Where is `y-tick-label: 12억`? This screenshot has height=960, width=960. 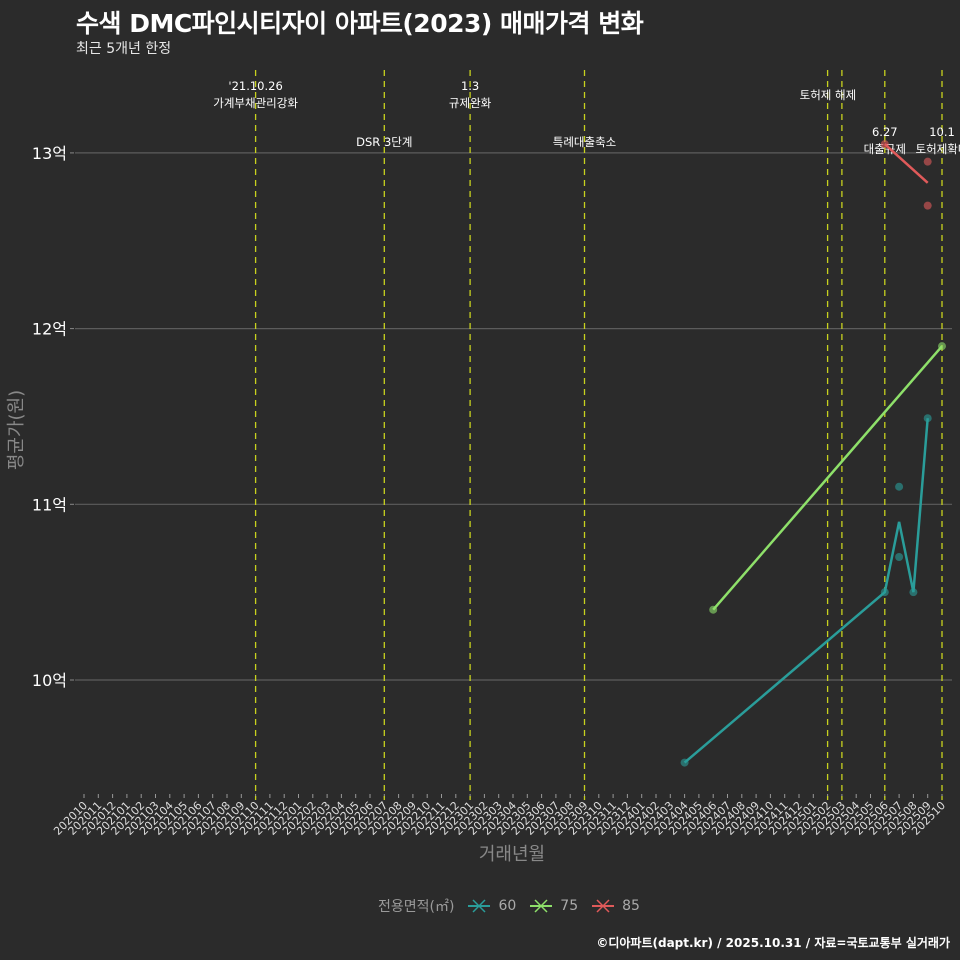
y-tick-label: 12억 is located at coordinates (49, 329).